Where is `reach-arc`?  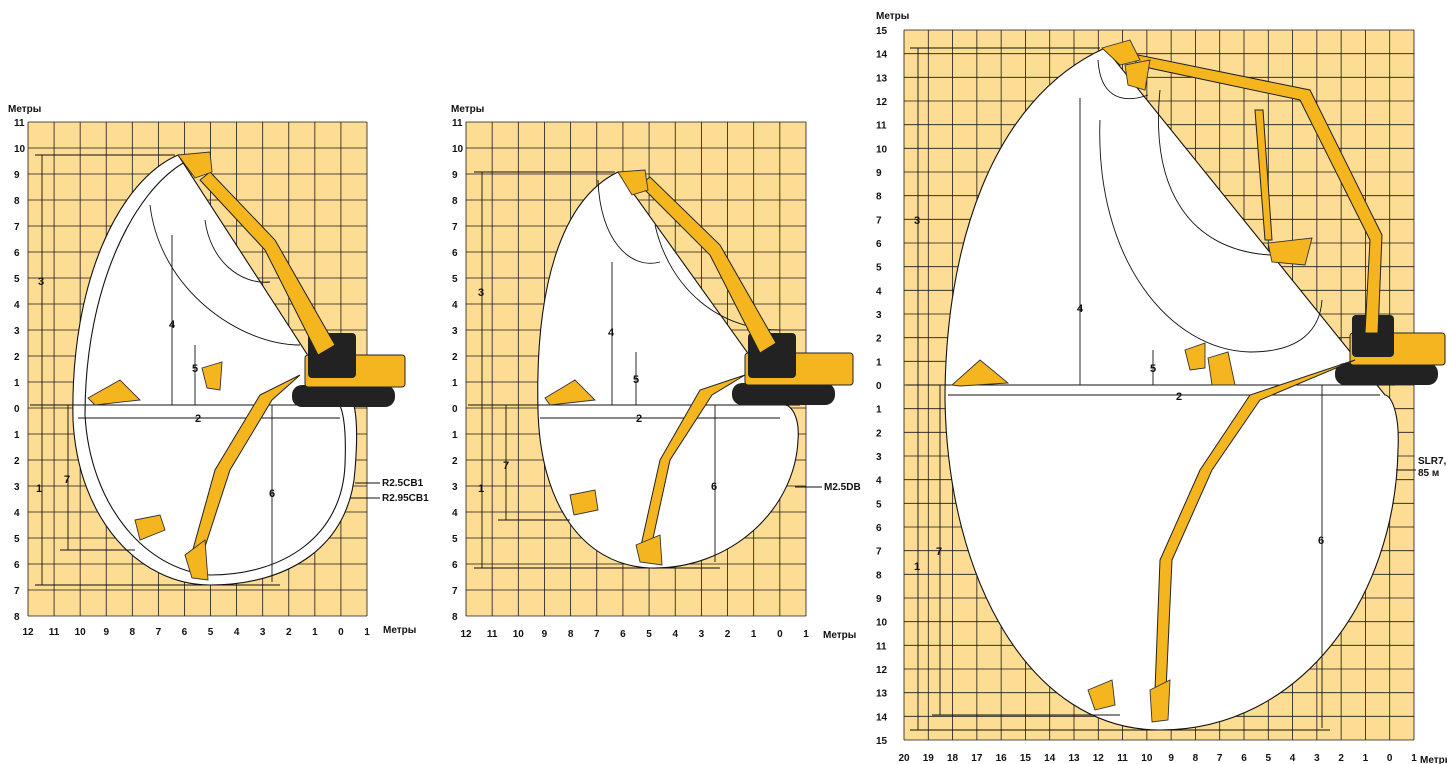
reach-arc is located at coordinates (225, 275).